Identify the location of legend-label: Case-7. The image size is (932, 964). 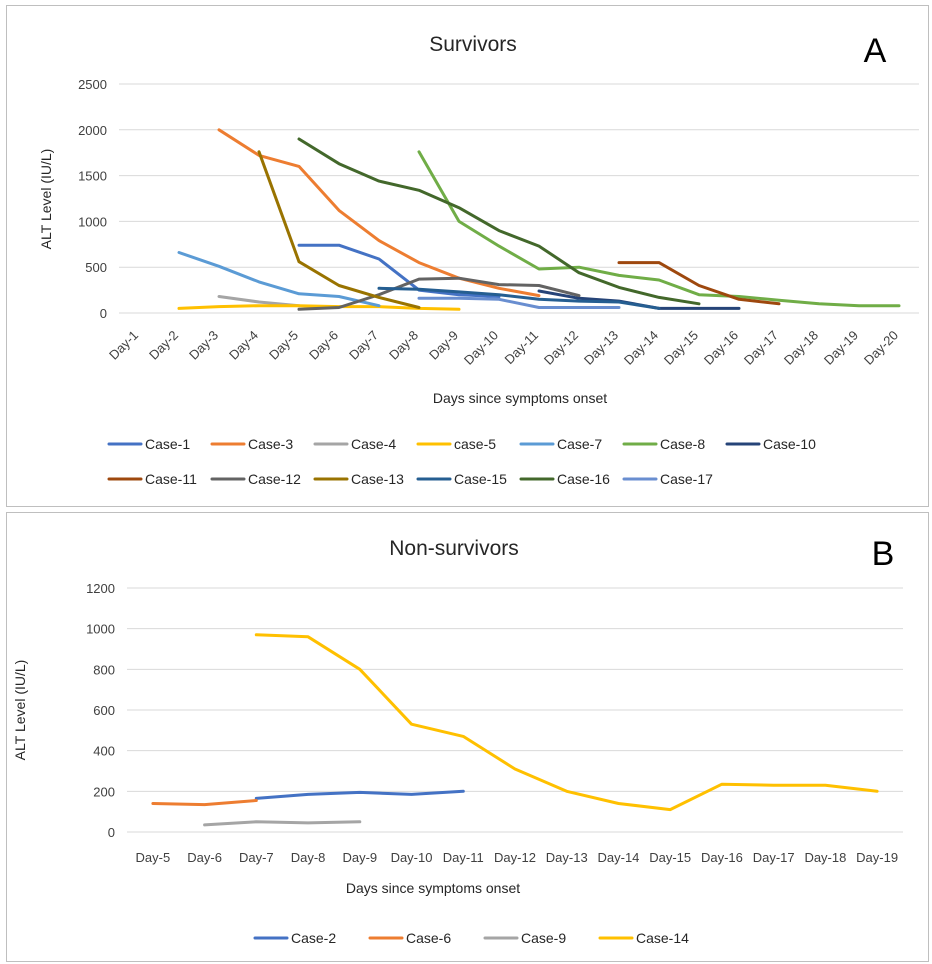
(579, 444).